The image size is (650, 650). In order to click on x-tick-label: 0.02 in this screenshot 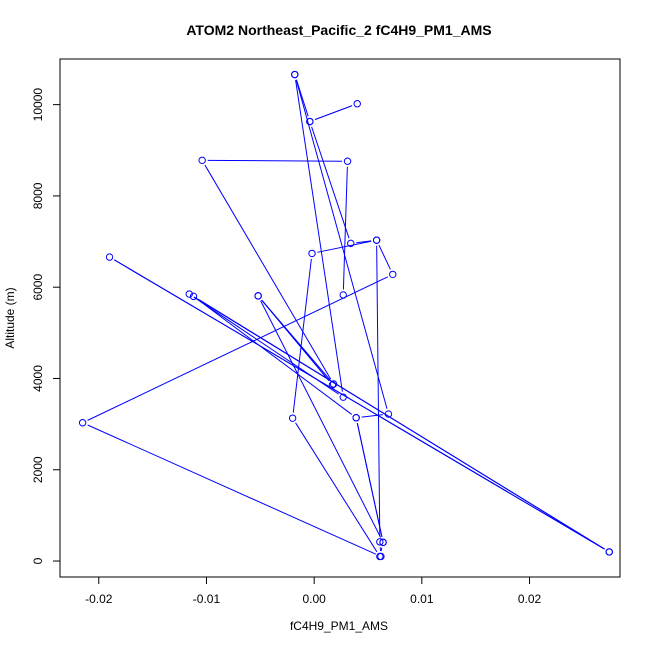, I will do `click(530, 599)`.